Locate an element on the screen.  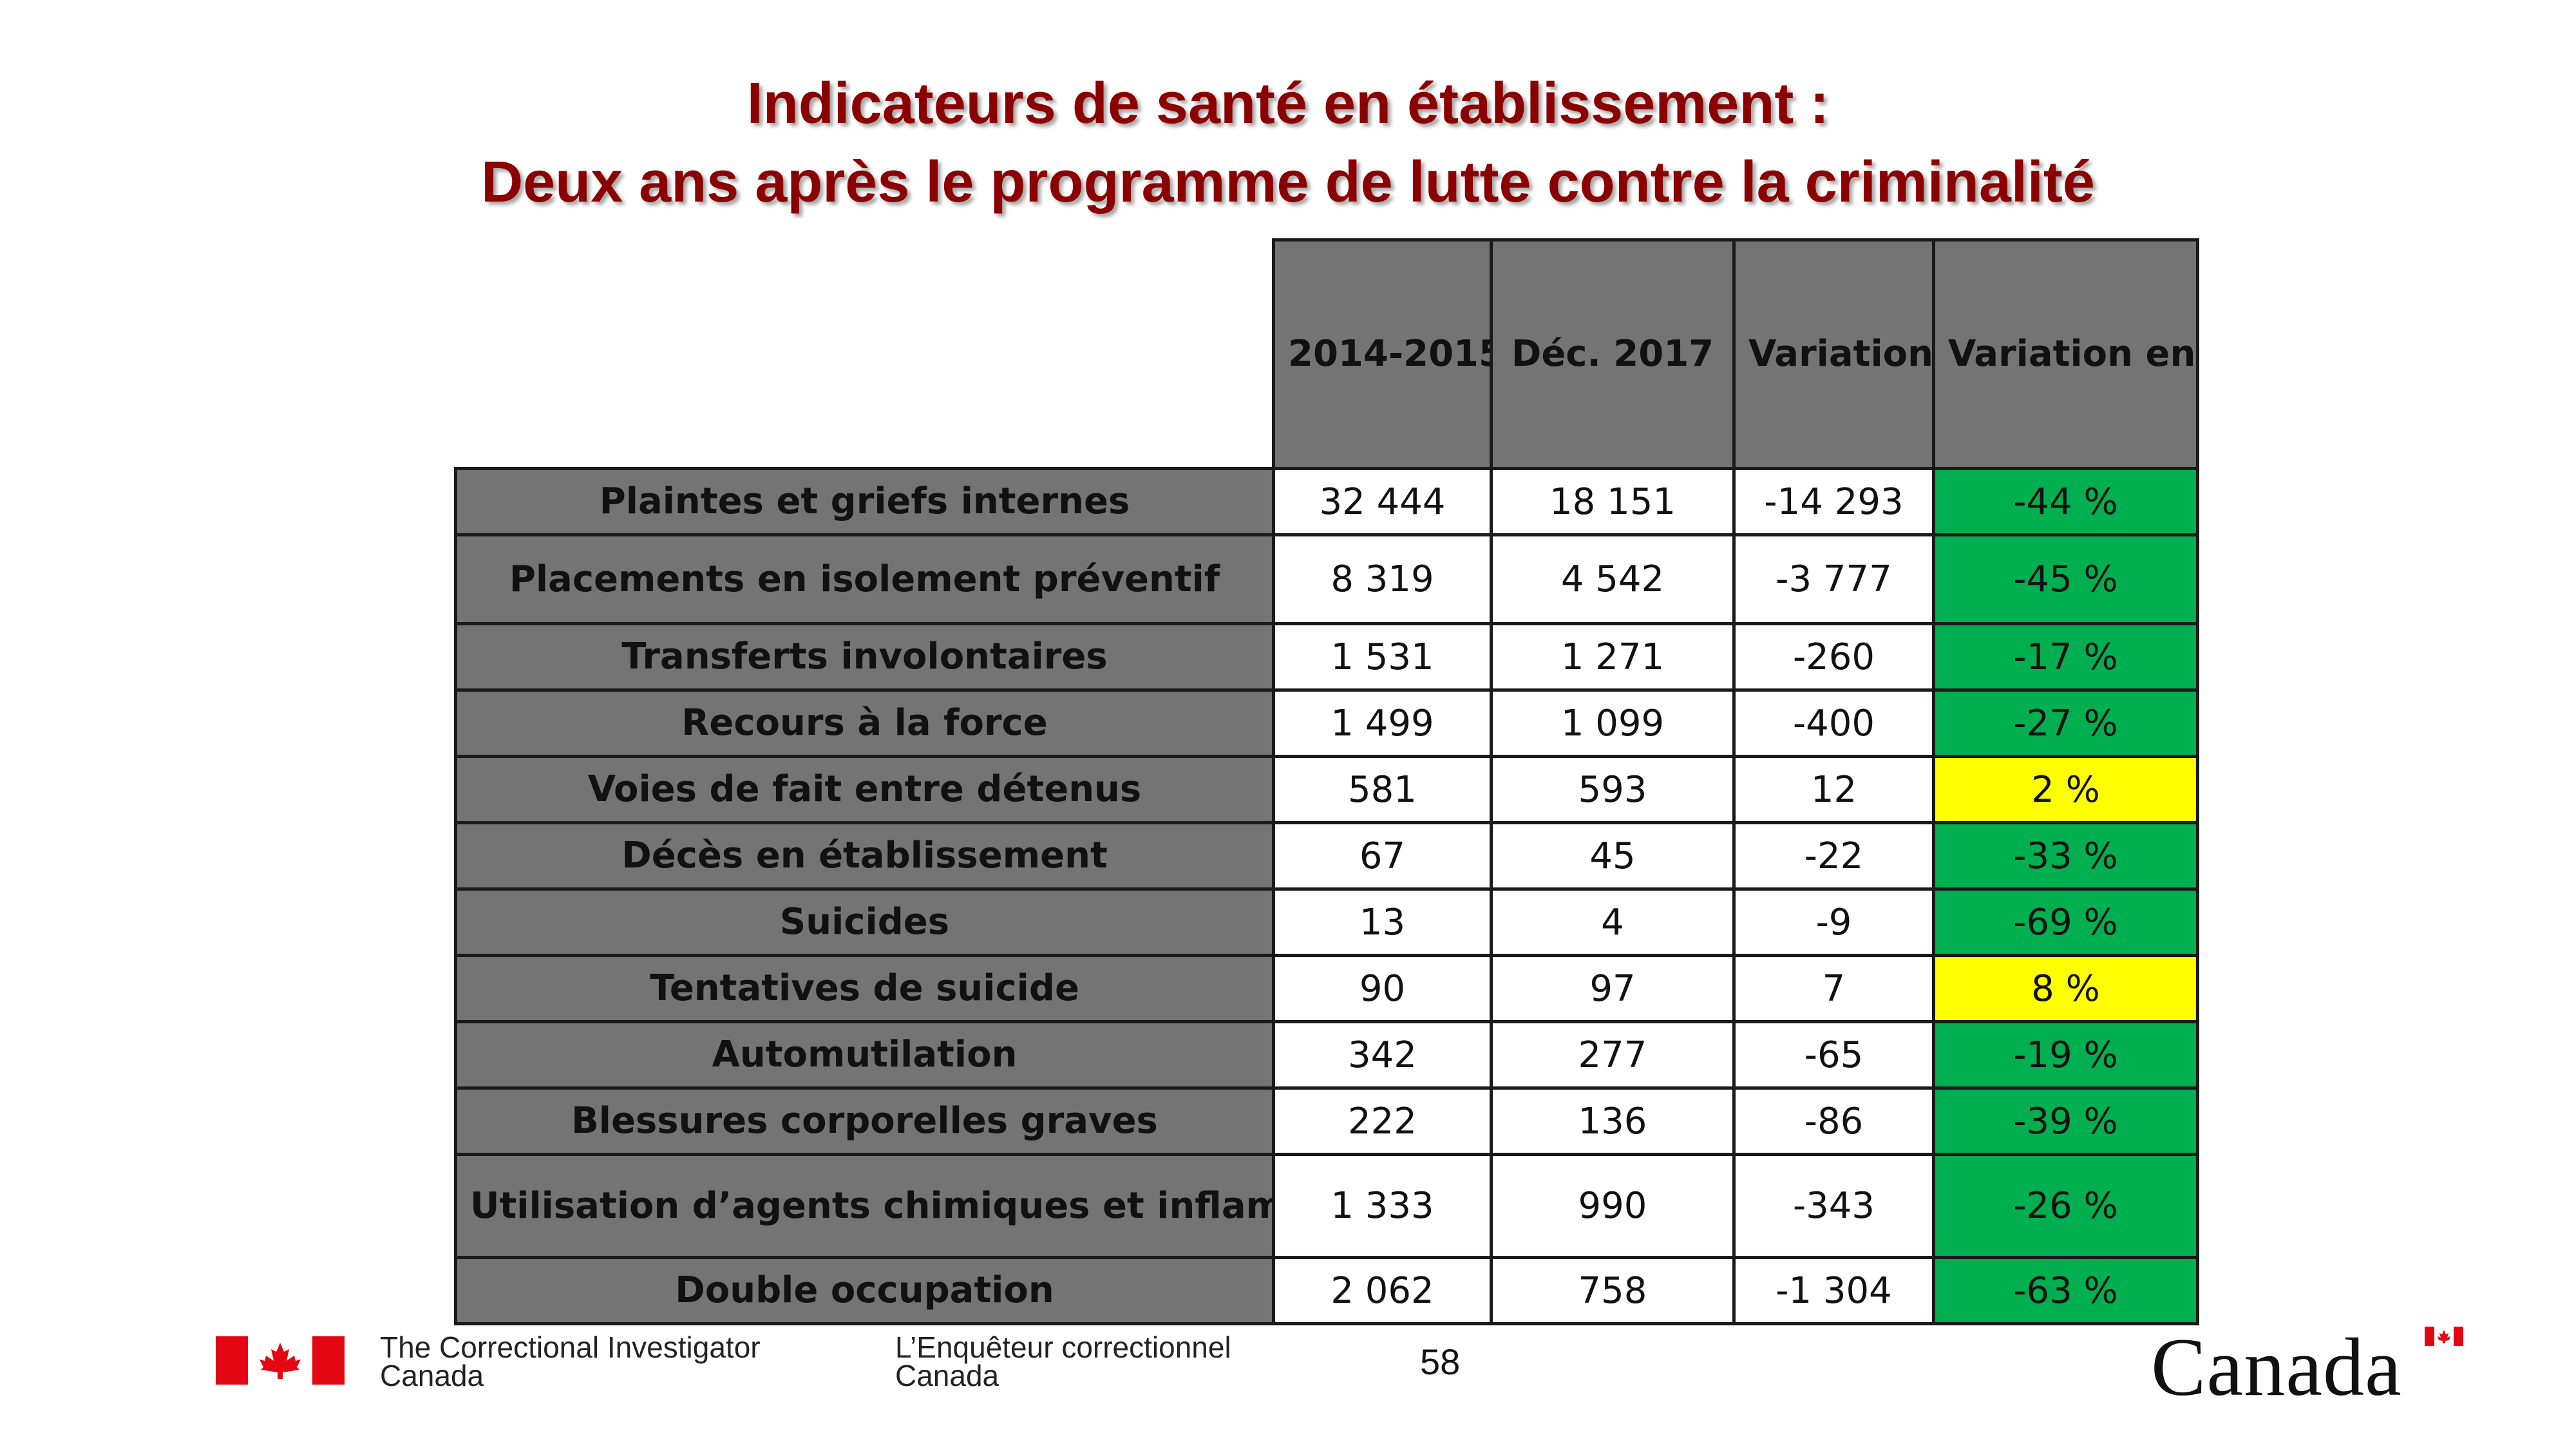
cell-variation: 12 is located at coordinates (1834, 789).